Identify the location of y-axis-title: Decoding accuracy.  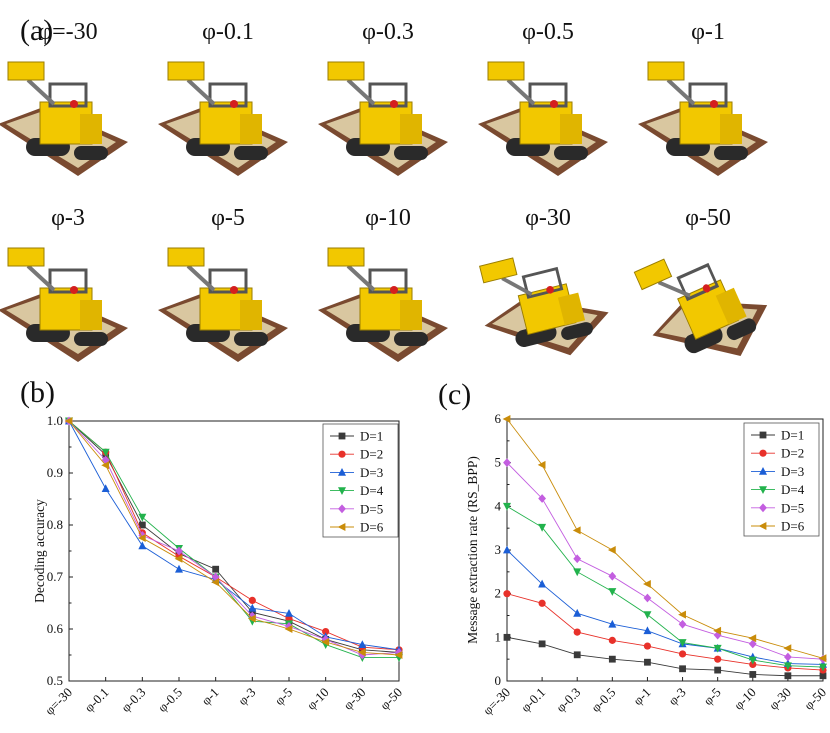
(39, 551).